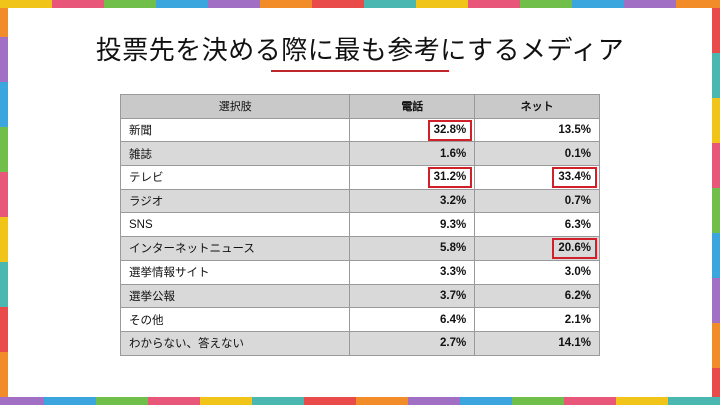 The width and height of the screenshot is (720, 405). I want to click on value-text: 6.2%, so click(577, 295).